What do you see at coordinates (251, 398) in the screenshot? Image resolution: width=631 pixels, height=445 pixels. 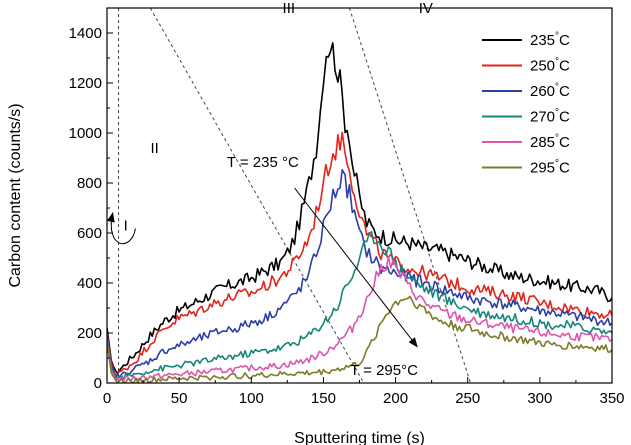 I see `x-tick-label: 100` at bounding box center [251, 398].